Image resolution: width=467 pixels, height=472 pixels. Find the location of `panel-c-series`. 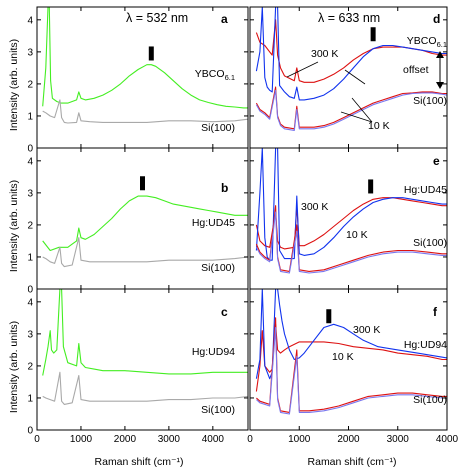

panel-c-series is located at coordinates (145, 347).